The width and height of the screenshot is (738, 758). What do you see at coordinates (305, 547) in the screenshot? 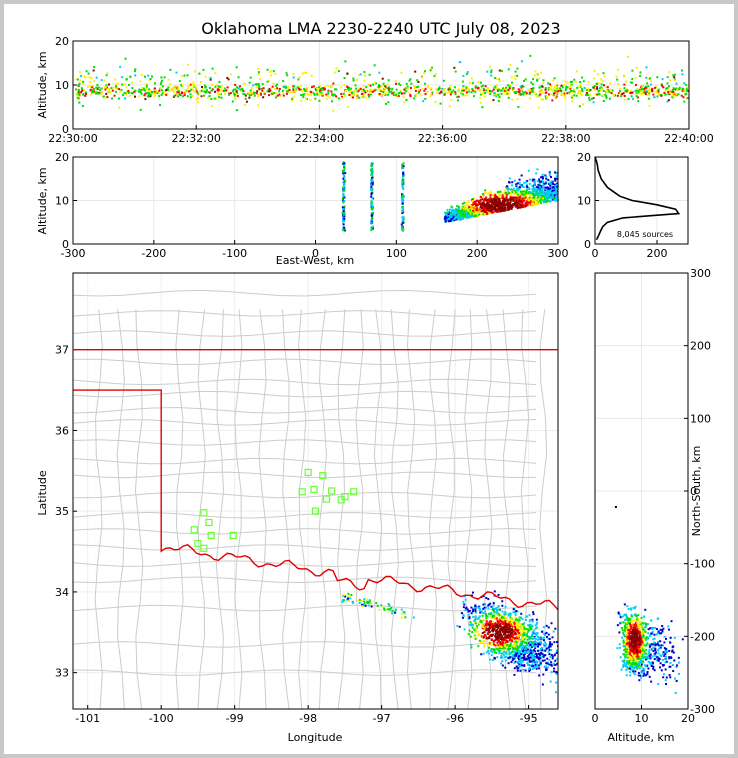
I see `county-line` at bounding box center [305, 547].